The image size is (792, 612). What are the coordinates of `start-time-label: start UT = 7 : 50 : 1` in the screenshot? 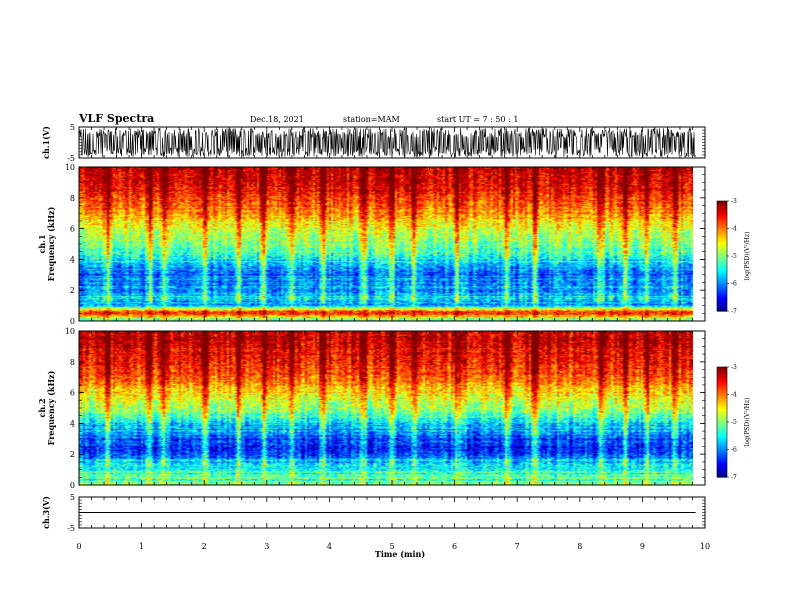 It's located at (477, 119).